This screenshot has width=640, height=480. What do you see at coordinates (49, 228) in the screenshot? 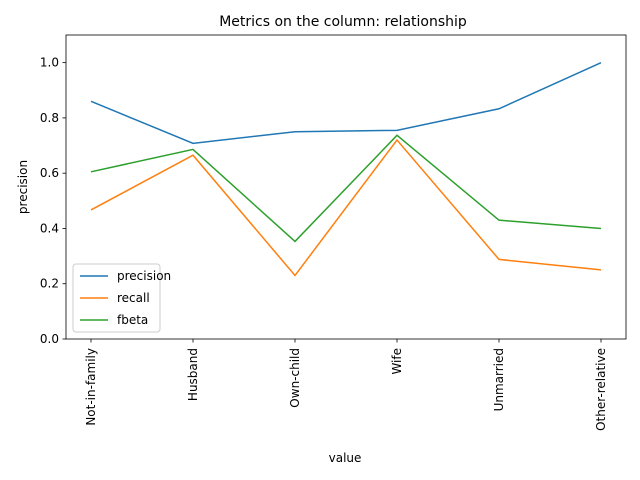
I see `y-tick-label: 0.4` at bounding box center [49, 228].